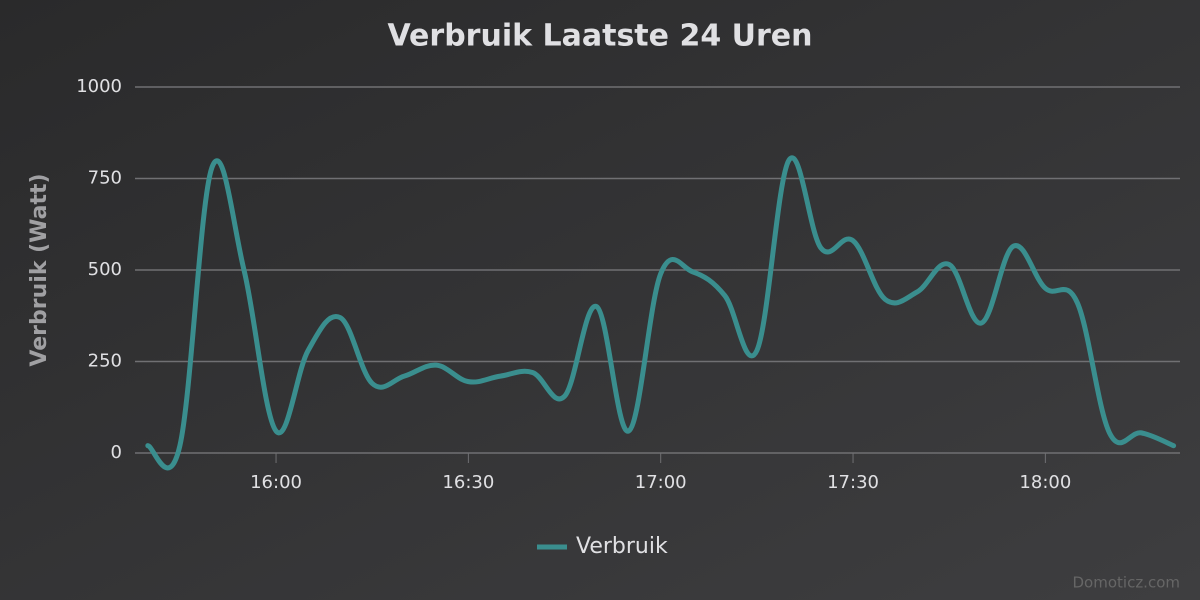  Describe the element at coordinates (105, 269) in the screenshot. I see `y-tick-label: 500` at that location.